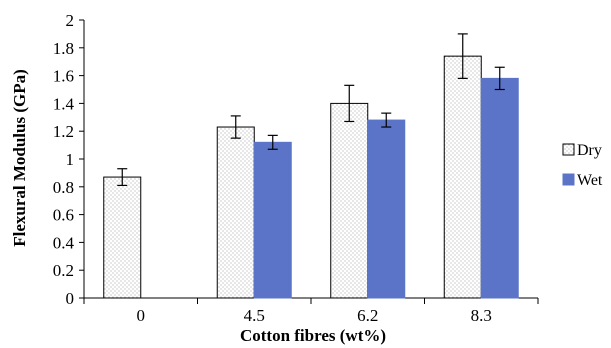 Image resolution: width=611 pixels, height=348 pixels. Describe the element at coordinates (19, 158) in the screenshot. I see `y-axis-title: Flexural Modulus (GPa)` at that location.